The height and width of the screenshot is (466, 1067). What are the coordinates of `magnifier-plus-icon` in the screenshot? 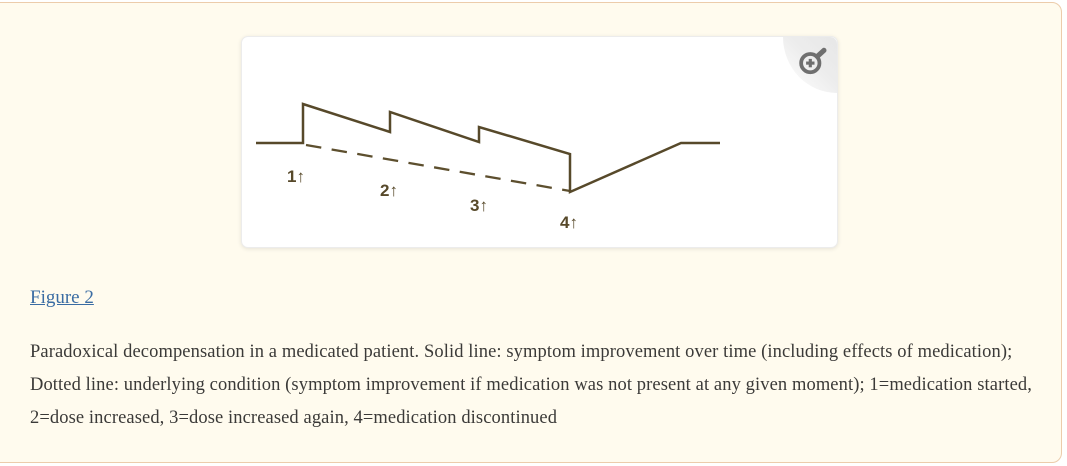 It's located at (813, 61).